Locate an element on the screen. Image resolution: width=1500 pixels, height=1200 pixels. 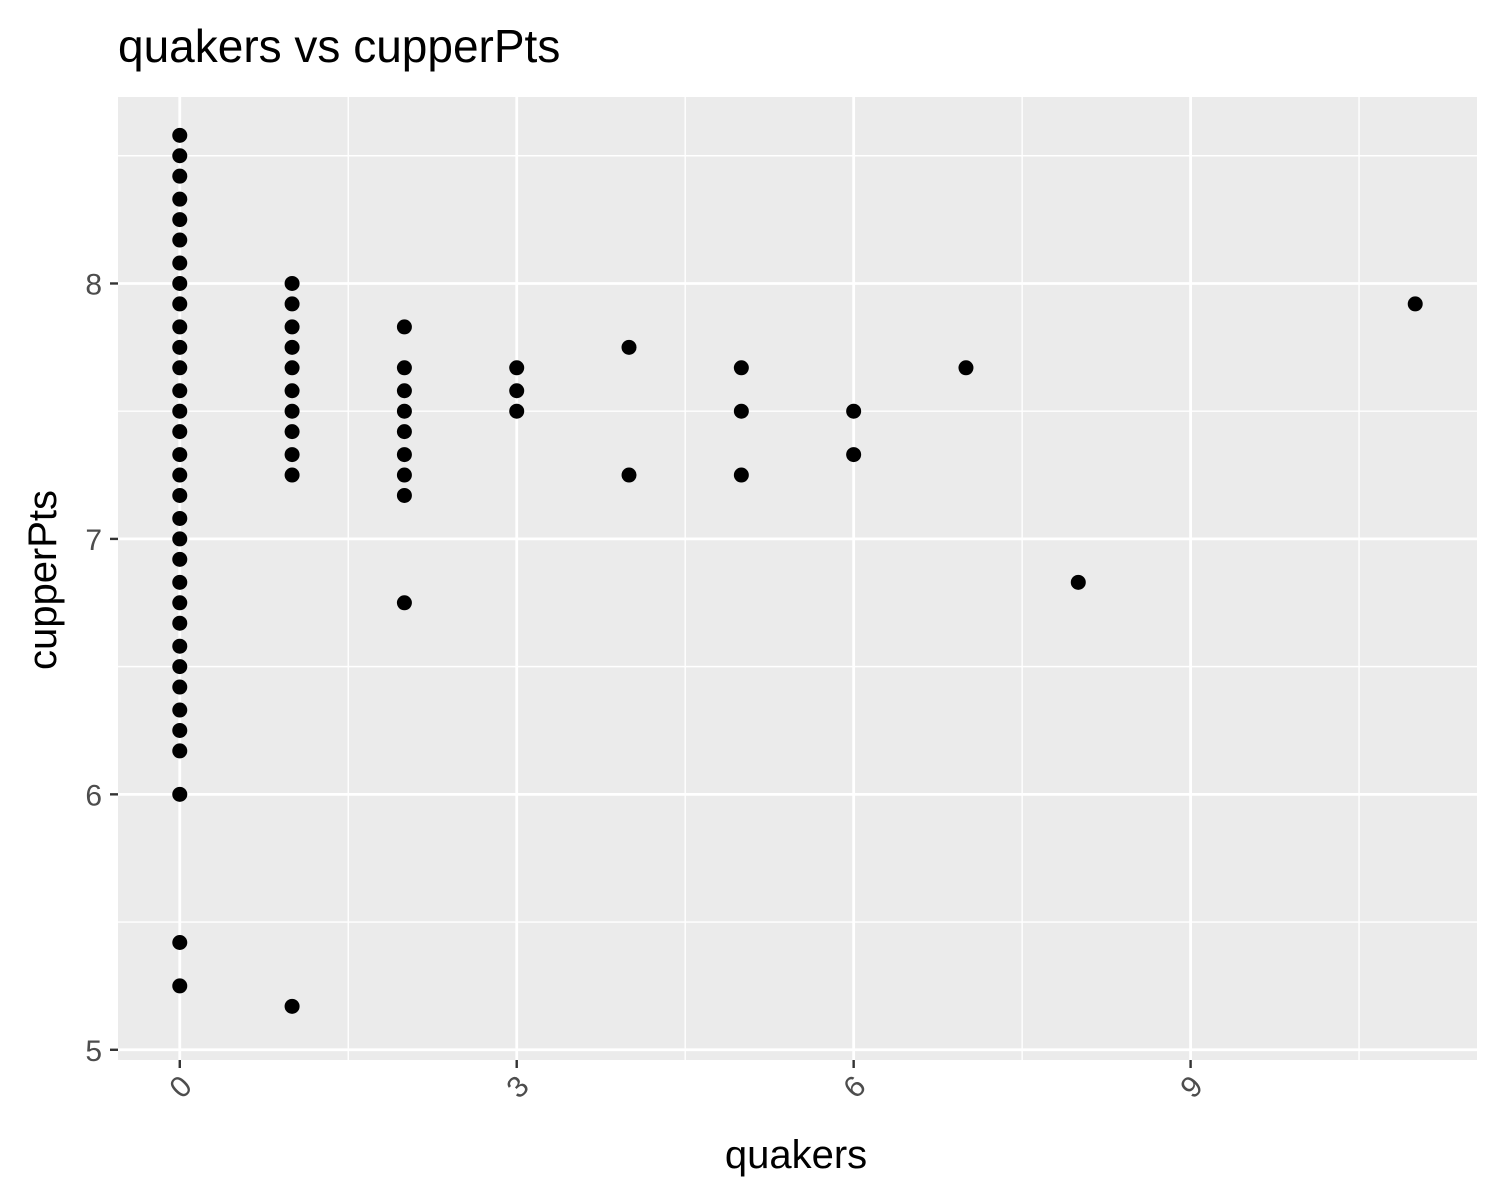
x-tick-label: 9 is located at coordinates (1191, 1087).